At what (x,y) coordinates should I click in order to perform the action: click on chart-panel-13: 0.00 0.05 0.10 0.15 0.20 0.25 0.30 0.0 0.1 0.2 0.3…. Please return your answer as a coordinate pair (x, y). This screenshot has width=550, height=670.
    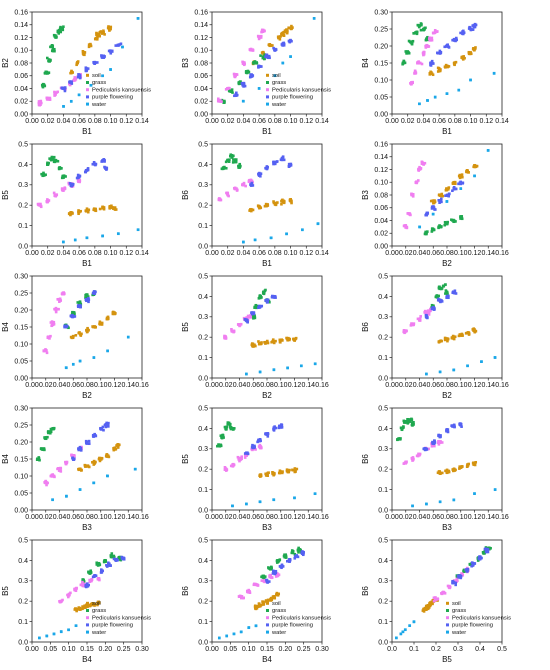
    Looking at the image, I should click on (76, 600).